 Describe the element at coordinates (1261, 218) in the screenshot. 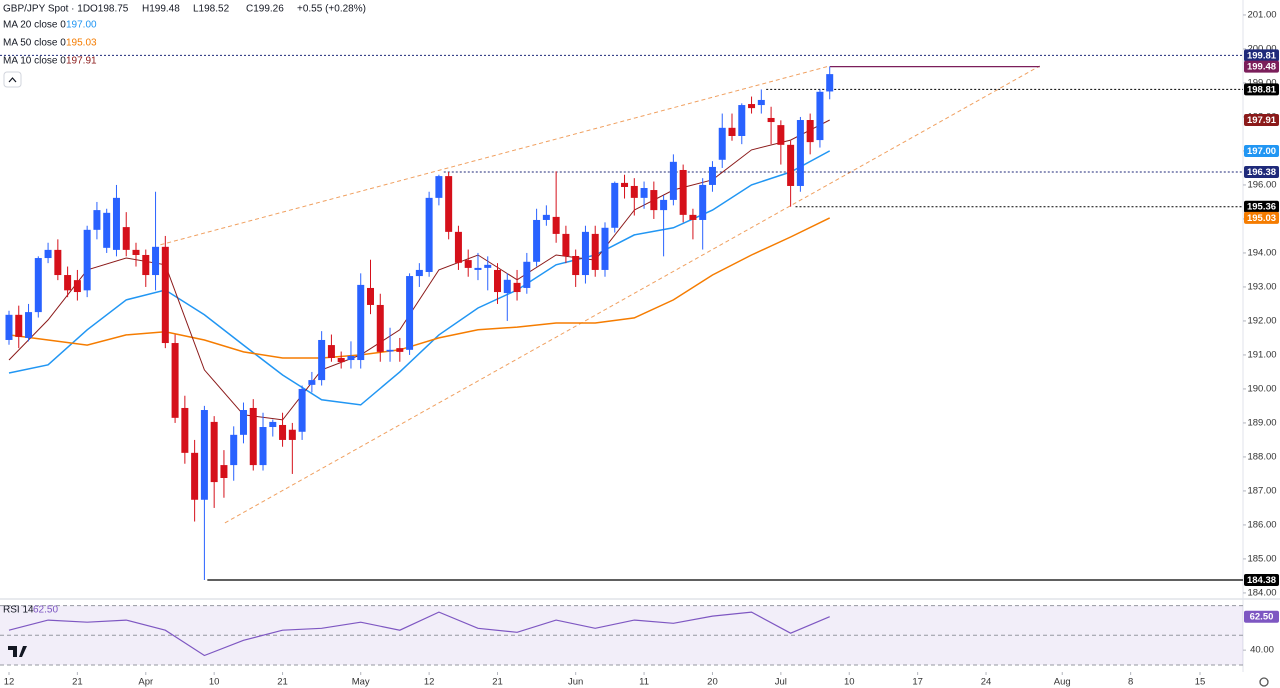

I see `price-tag-label: 195.03` at that location.